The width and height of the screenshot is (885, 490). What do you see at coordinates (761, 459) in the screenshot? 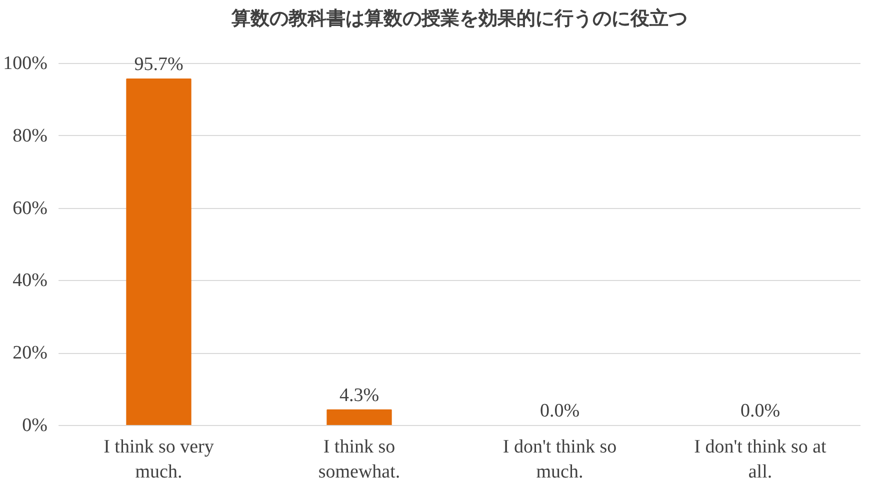
I see `x-tick-label: I don't think so at all.` at bounding box center [761, 459].